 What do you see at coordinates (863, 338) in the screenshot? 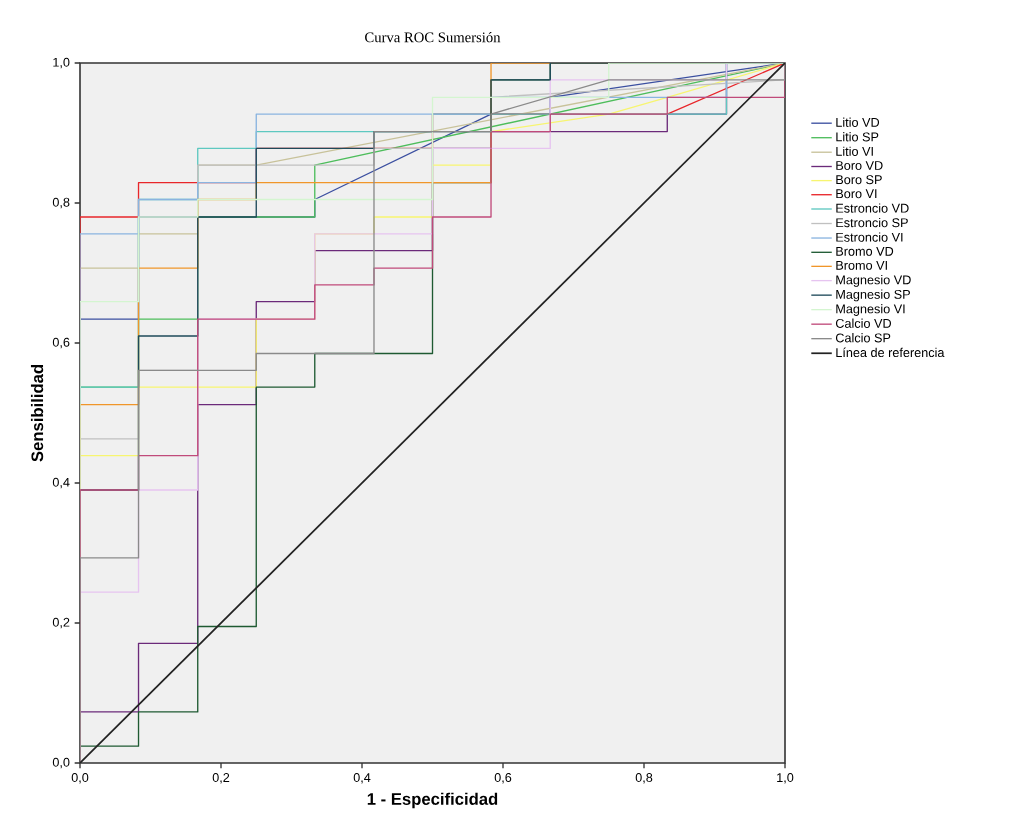
I see `legend-label: Calcio SP` at bounding box center [863, 338].